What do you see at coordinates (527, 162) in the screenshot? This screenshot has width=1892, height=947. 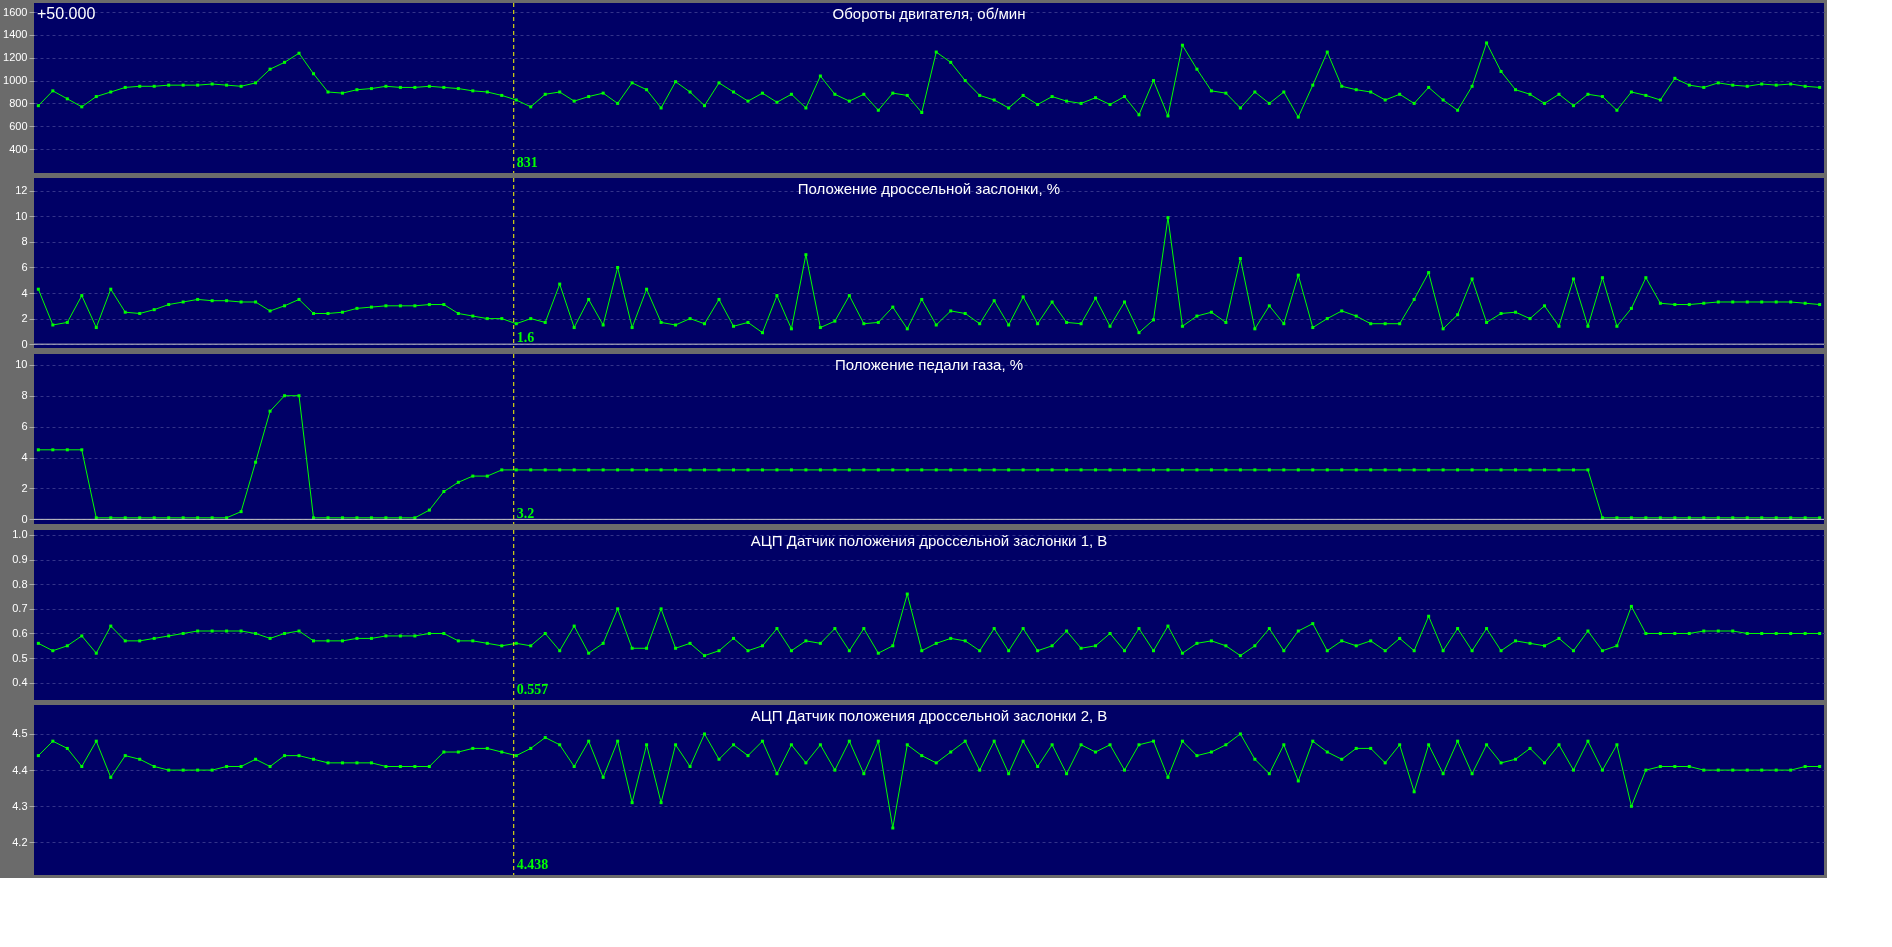 I see `annotation: 831` at bounding box center [527, 162].